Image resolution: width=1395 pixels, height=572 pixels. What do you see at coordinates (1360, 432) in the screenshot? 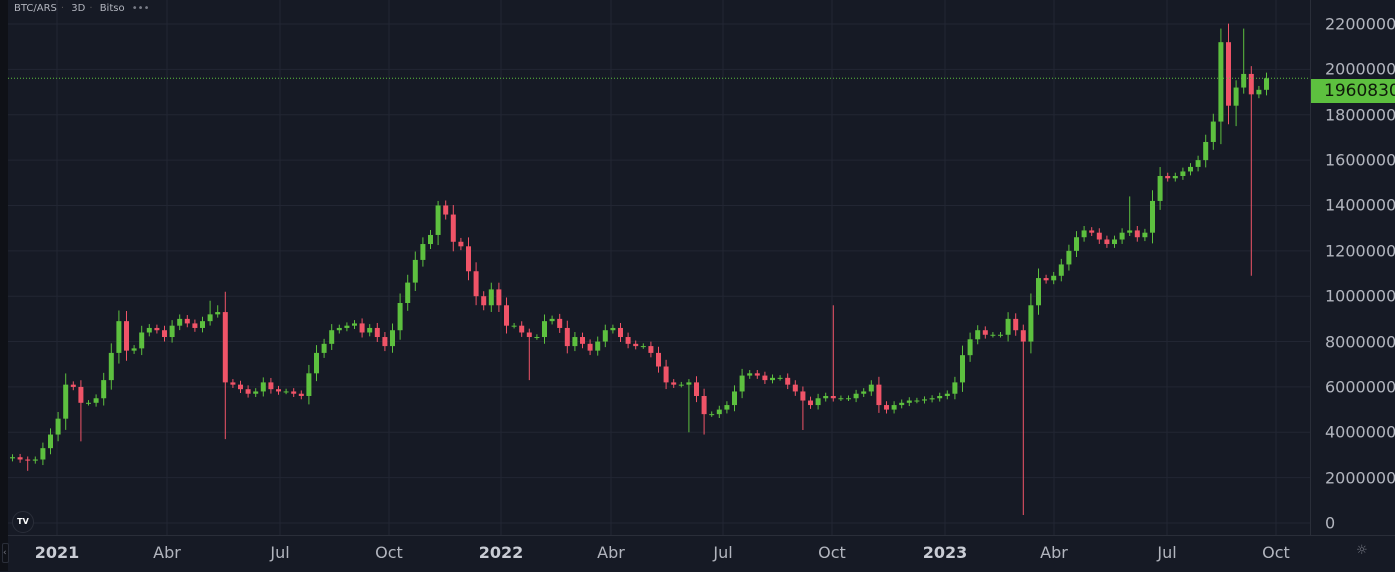
I see `price-tick-label: 4000000` at bounding box center [1360, 432].